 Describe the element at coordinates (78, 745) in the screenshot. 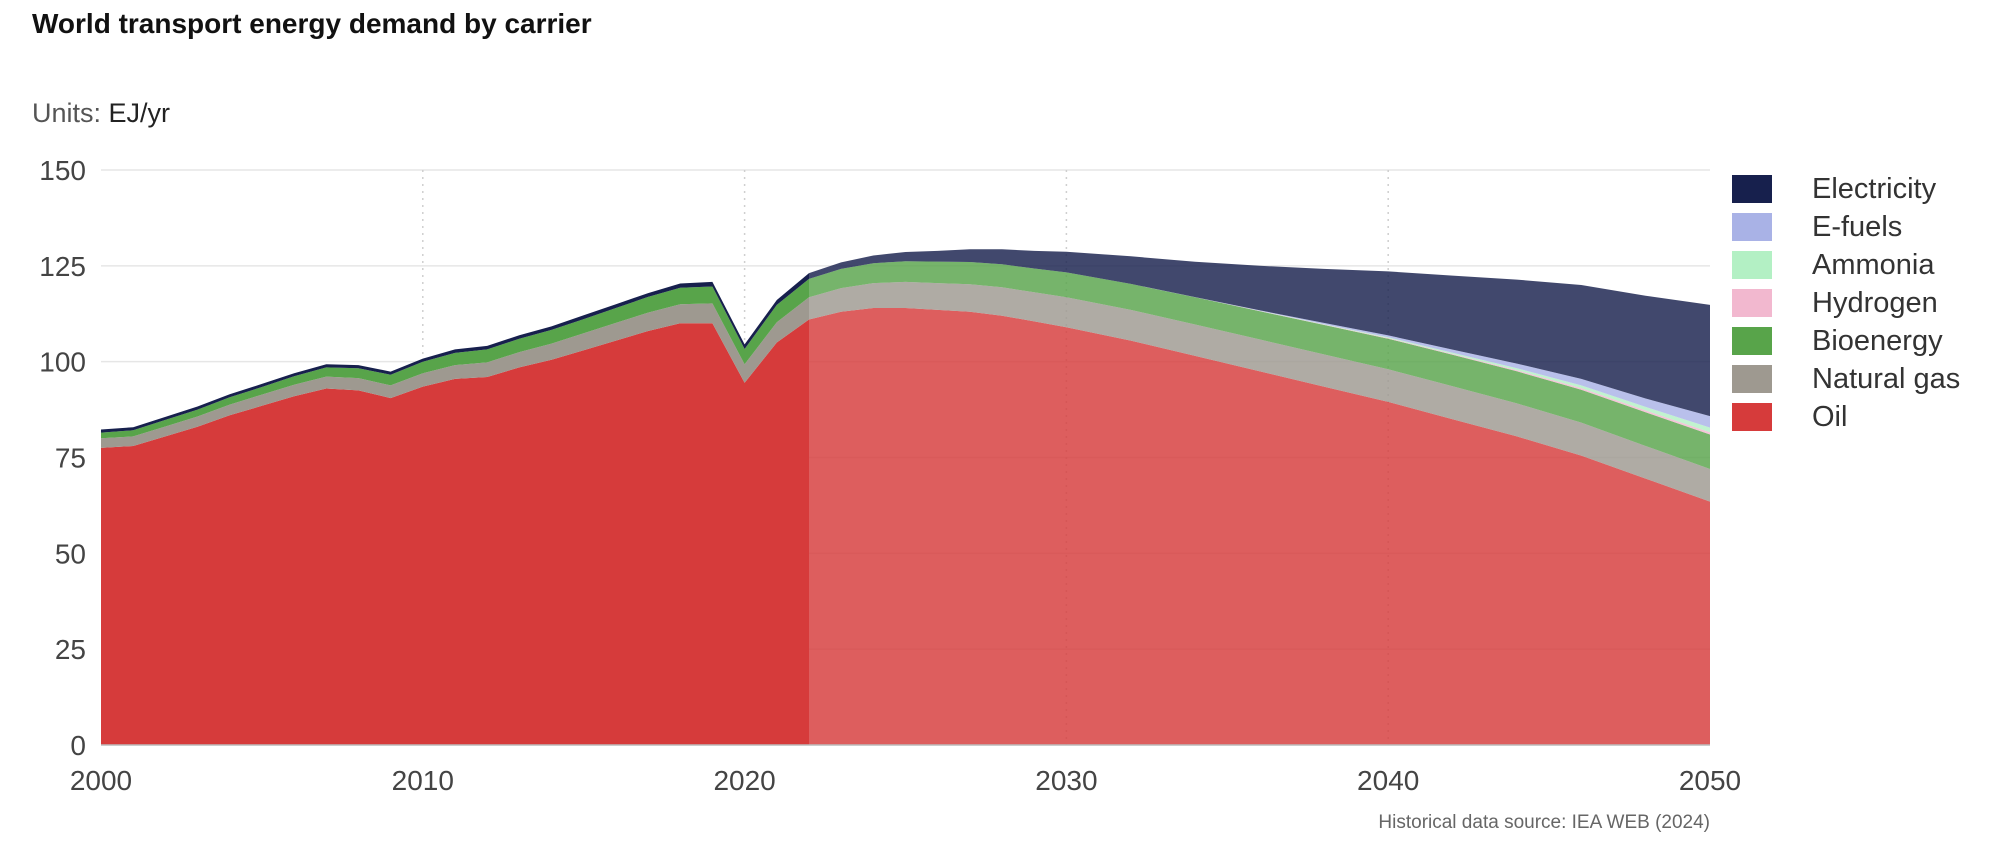

I see `y-tick-label: 0` at that location.